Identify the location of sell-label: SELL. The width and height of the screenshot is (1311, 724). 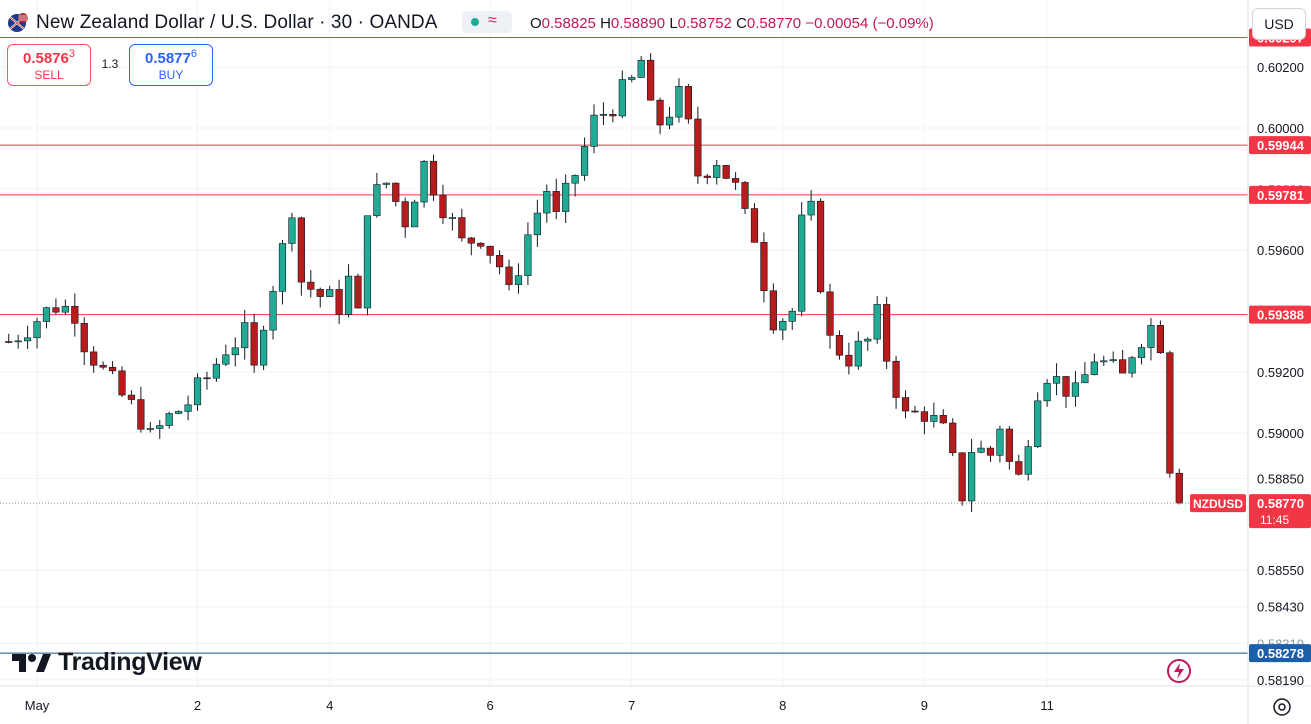
(49, 75).